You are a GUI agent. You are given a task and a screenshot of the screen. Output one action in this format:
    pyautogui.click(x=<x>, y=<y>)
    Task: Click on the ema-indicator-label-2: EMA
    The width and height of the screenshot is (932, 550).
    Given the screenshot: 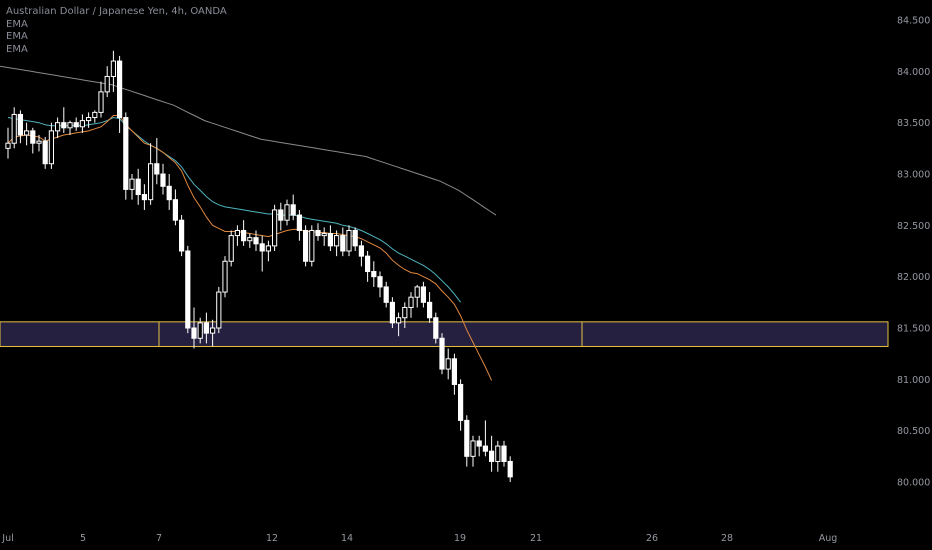 What is the action you would take?
    pyautogui.click(x=17, y=36)
    